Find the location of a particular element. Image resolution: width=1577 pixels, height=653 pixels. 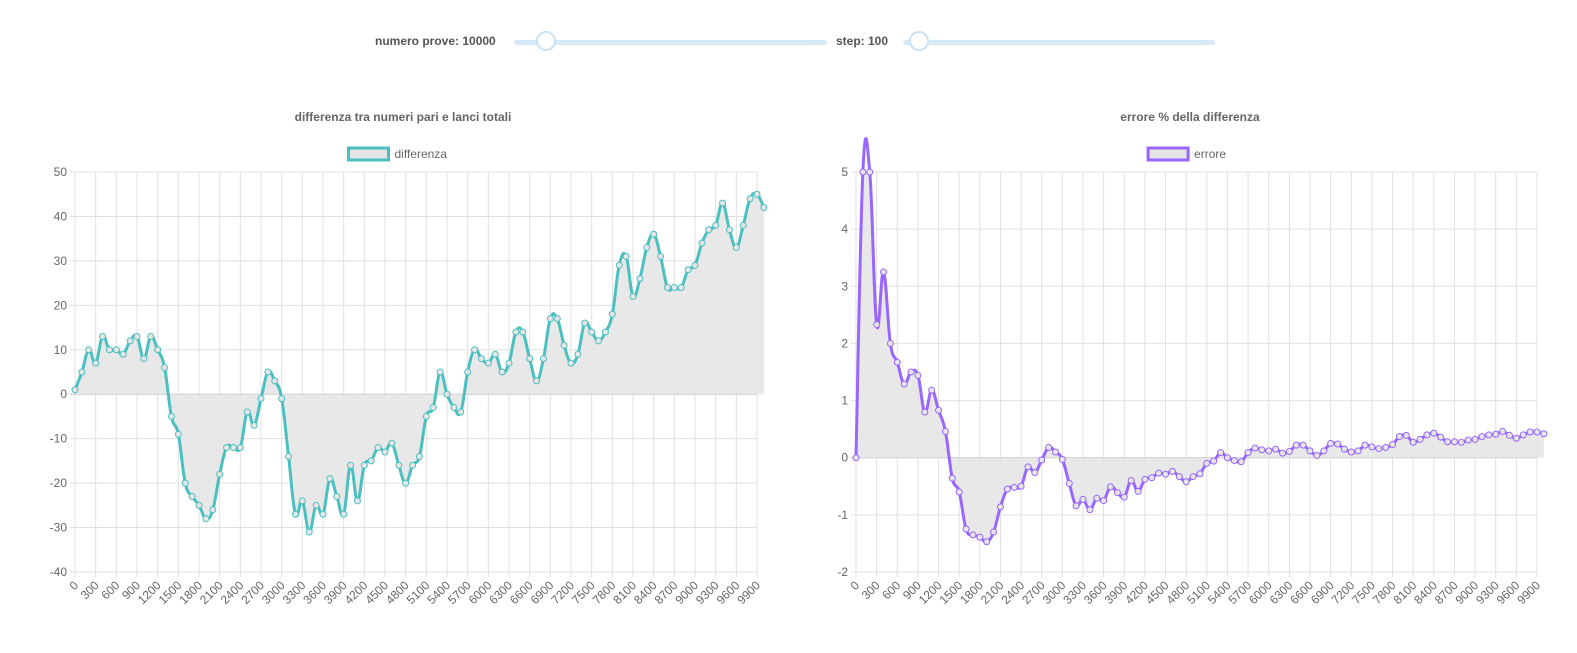

y-tick-label: 20 is located at coordinates (61, 305).